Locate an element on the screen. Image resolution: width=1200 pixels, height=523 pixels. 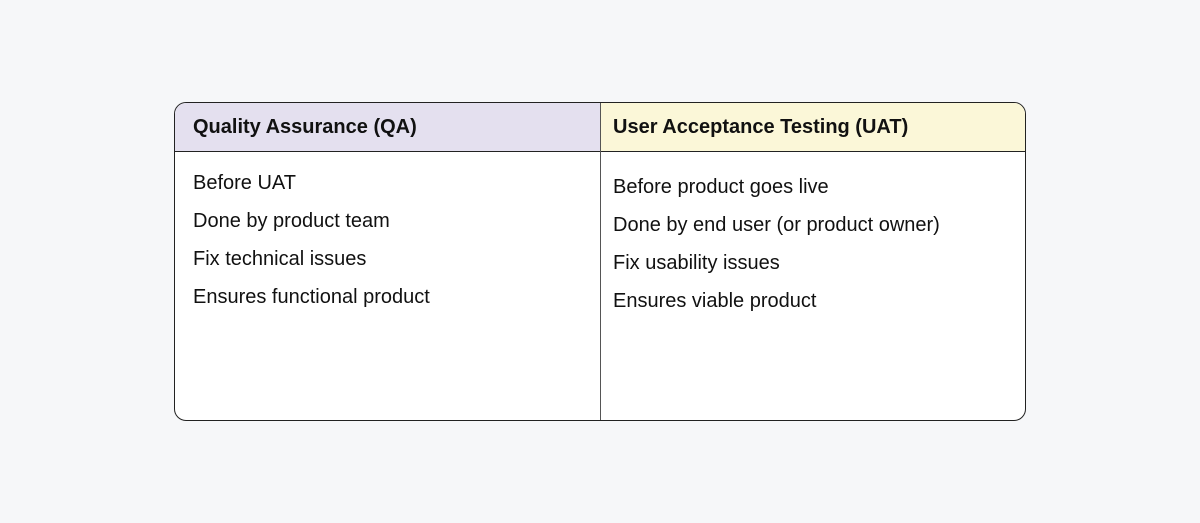
qa-header: Quality Assurance (QA) is located at coordinates (387, 127).